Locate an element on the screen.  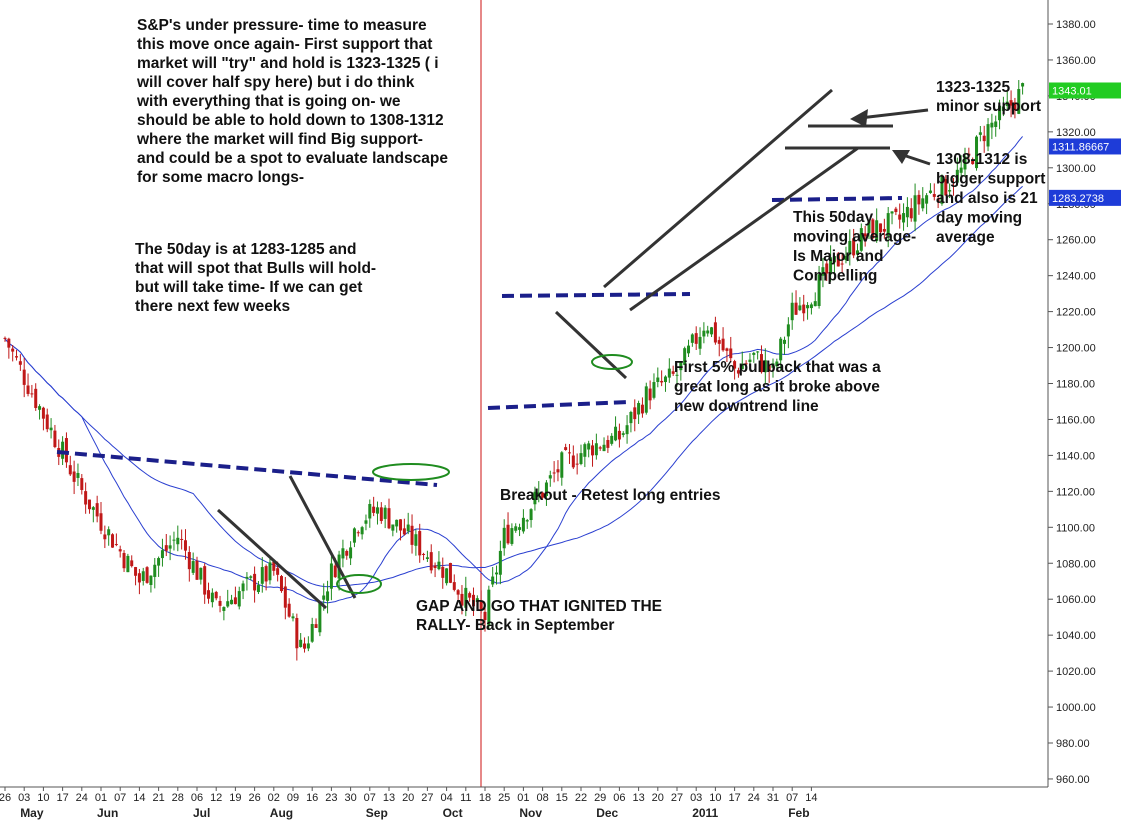
y-tick-label: 1360.00 is located at coordinates (1076, 61).